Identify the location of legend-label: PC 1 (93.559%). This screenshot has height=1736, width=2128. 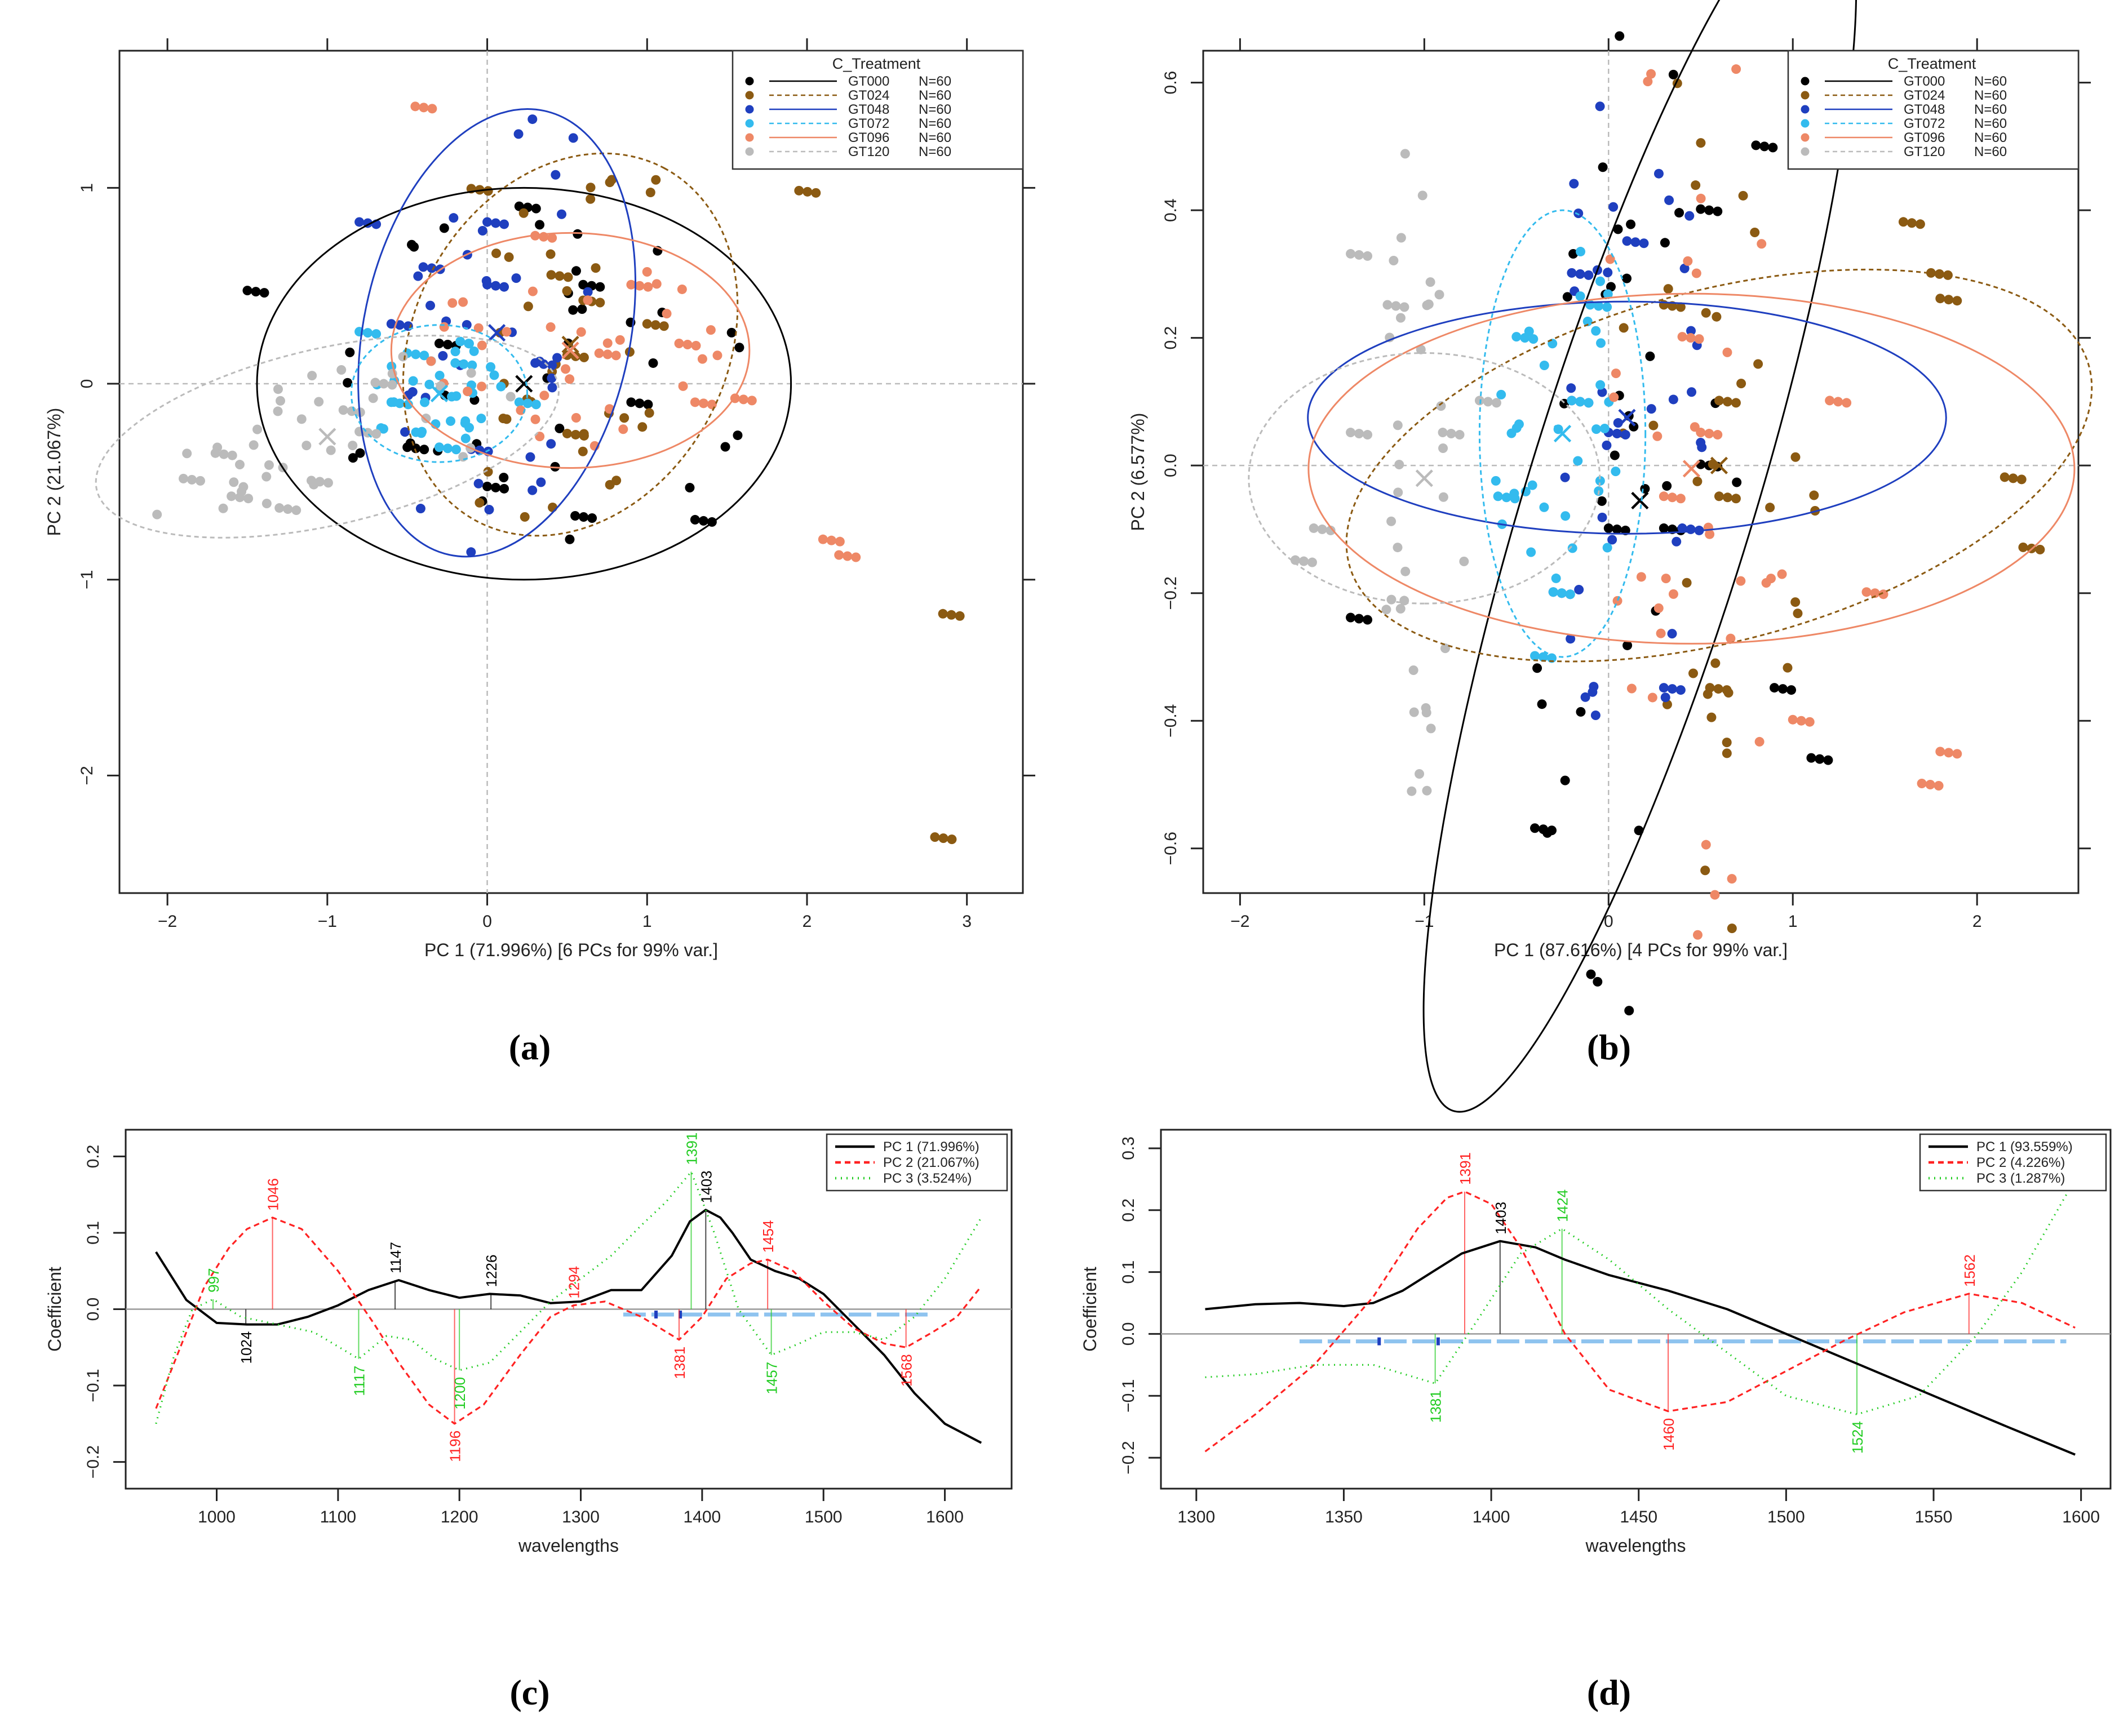
(2025, 1147).